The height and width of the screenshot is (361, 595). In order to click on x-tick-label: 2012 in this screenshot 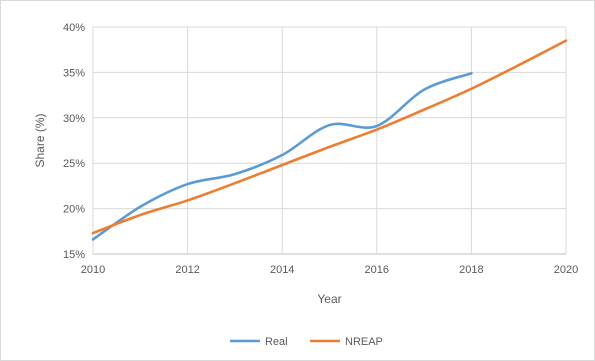, I will do `click(187, 270)`.